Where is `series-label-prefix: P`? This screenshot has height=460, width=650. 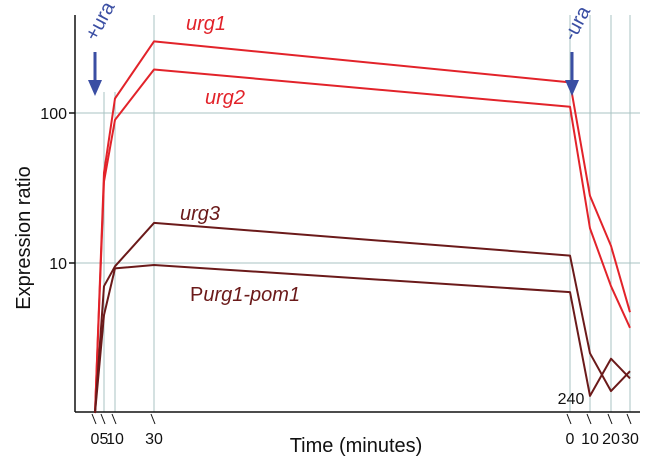
series-label-prefix: P is located at coordinates (196, 295).